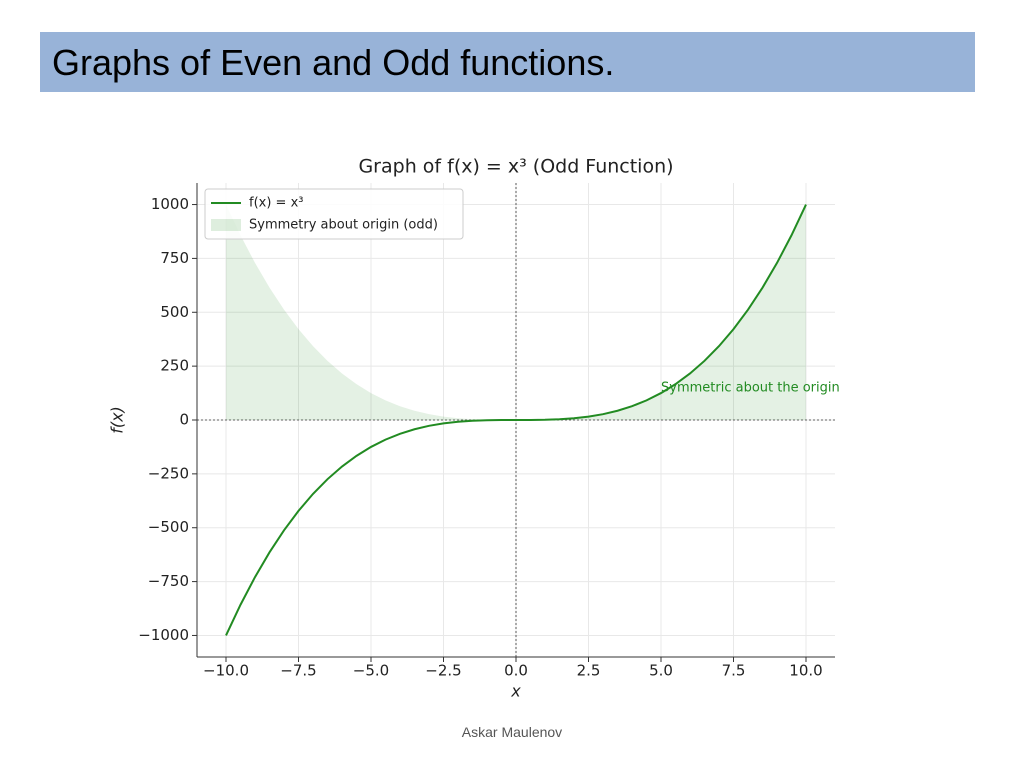 Image resolution: width=1024 pixels, height=767 pixels. Describe the element at coordinates (515, 691) in the screenshot. I see `x-axis-label: x` at that location.